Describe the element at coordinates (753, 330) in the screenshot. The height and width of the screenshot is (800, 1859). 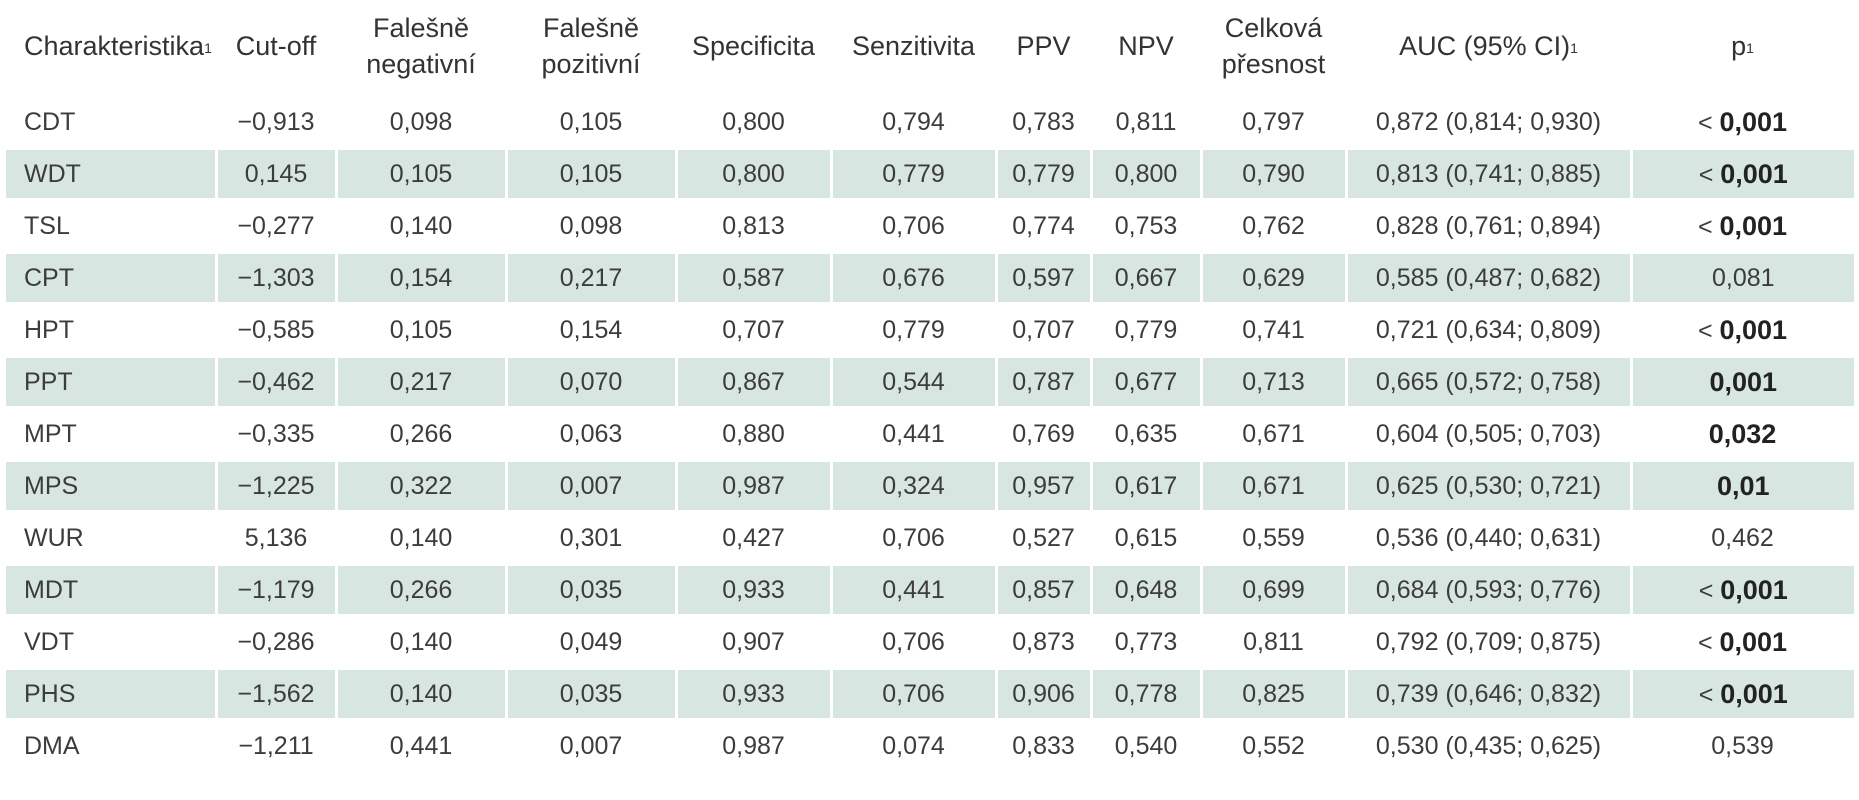
I see `cell-specificity: 0,707` at that location.